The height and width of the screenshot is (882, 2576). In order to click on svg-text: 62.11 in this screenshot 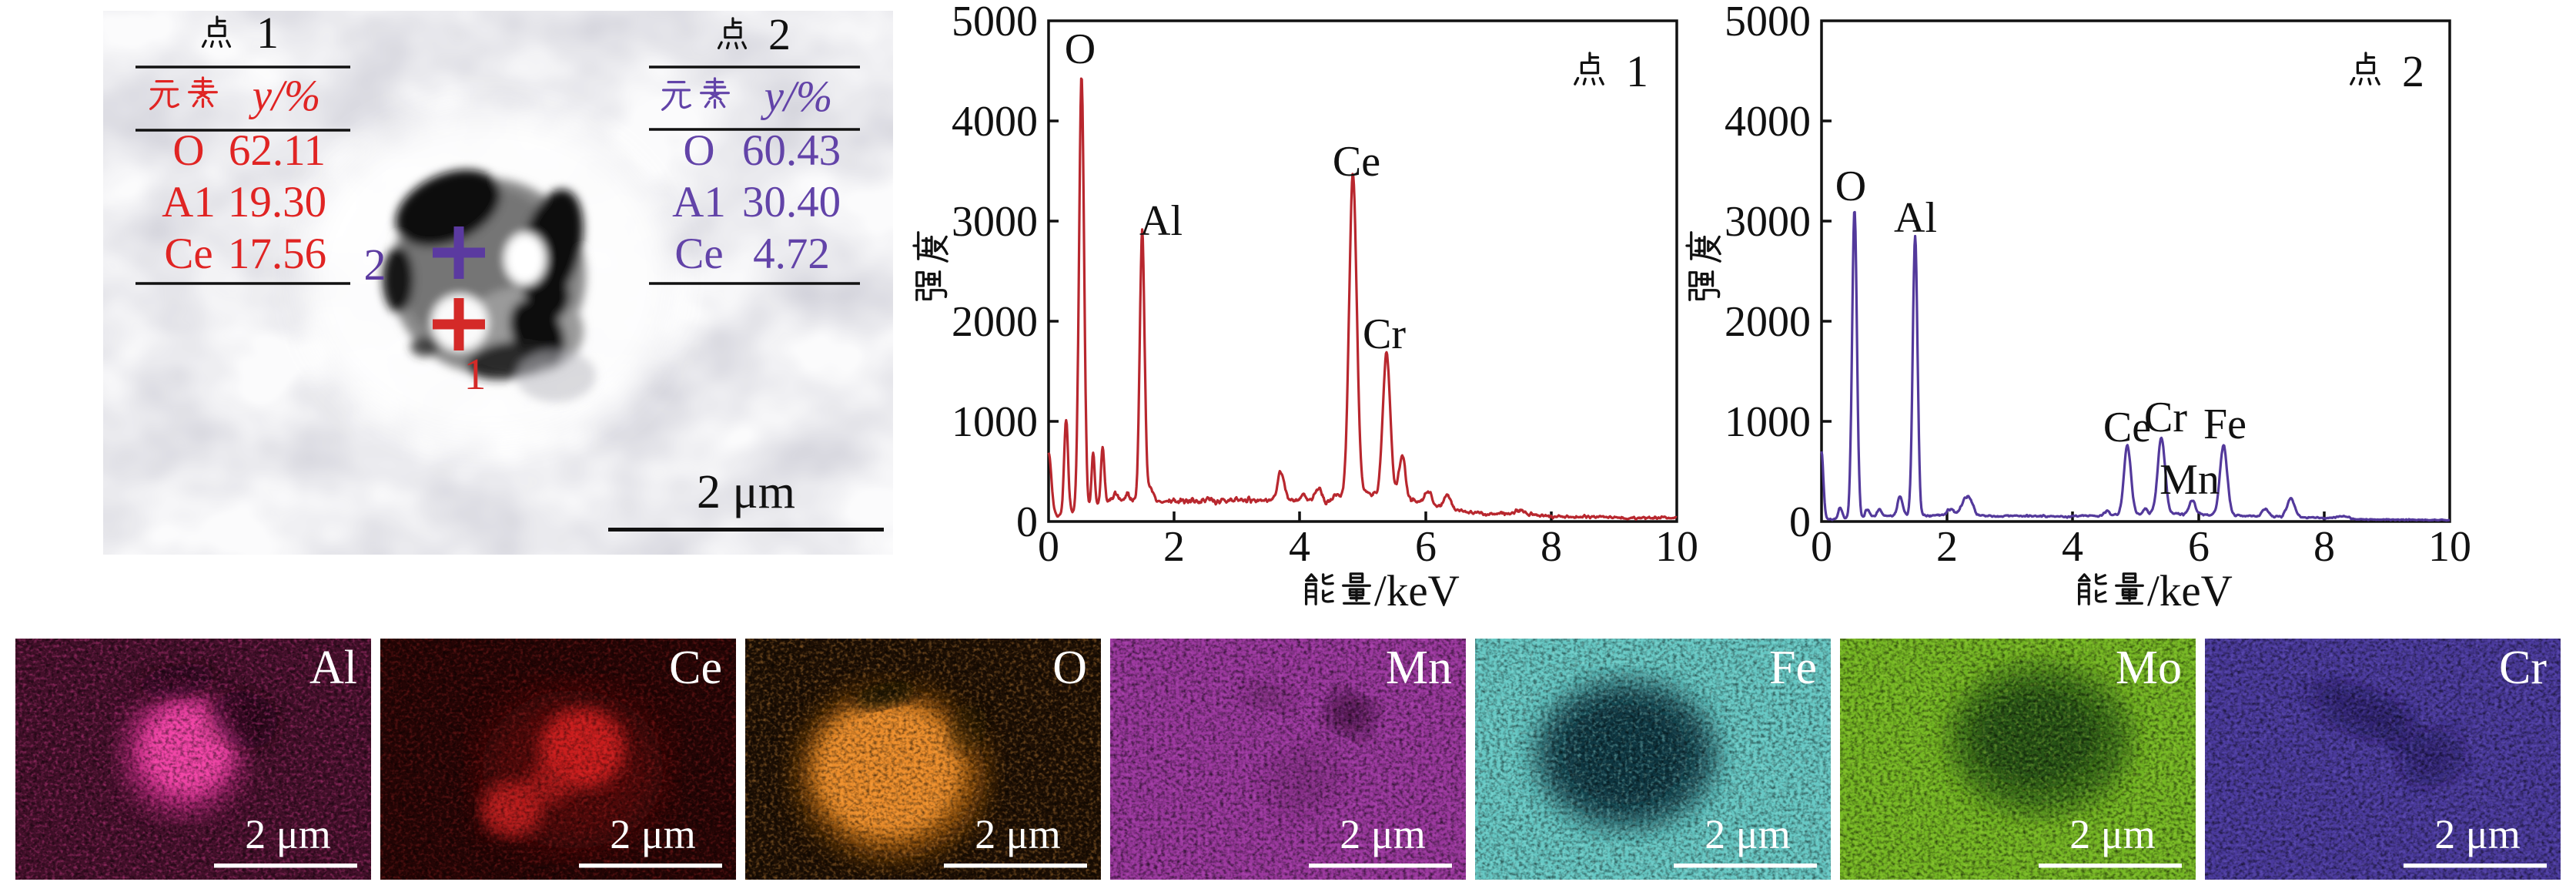, I will do `click(278, 150)`.